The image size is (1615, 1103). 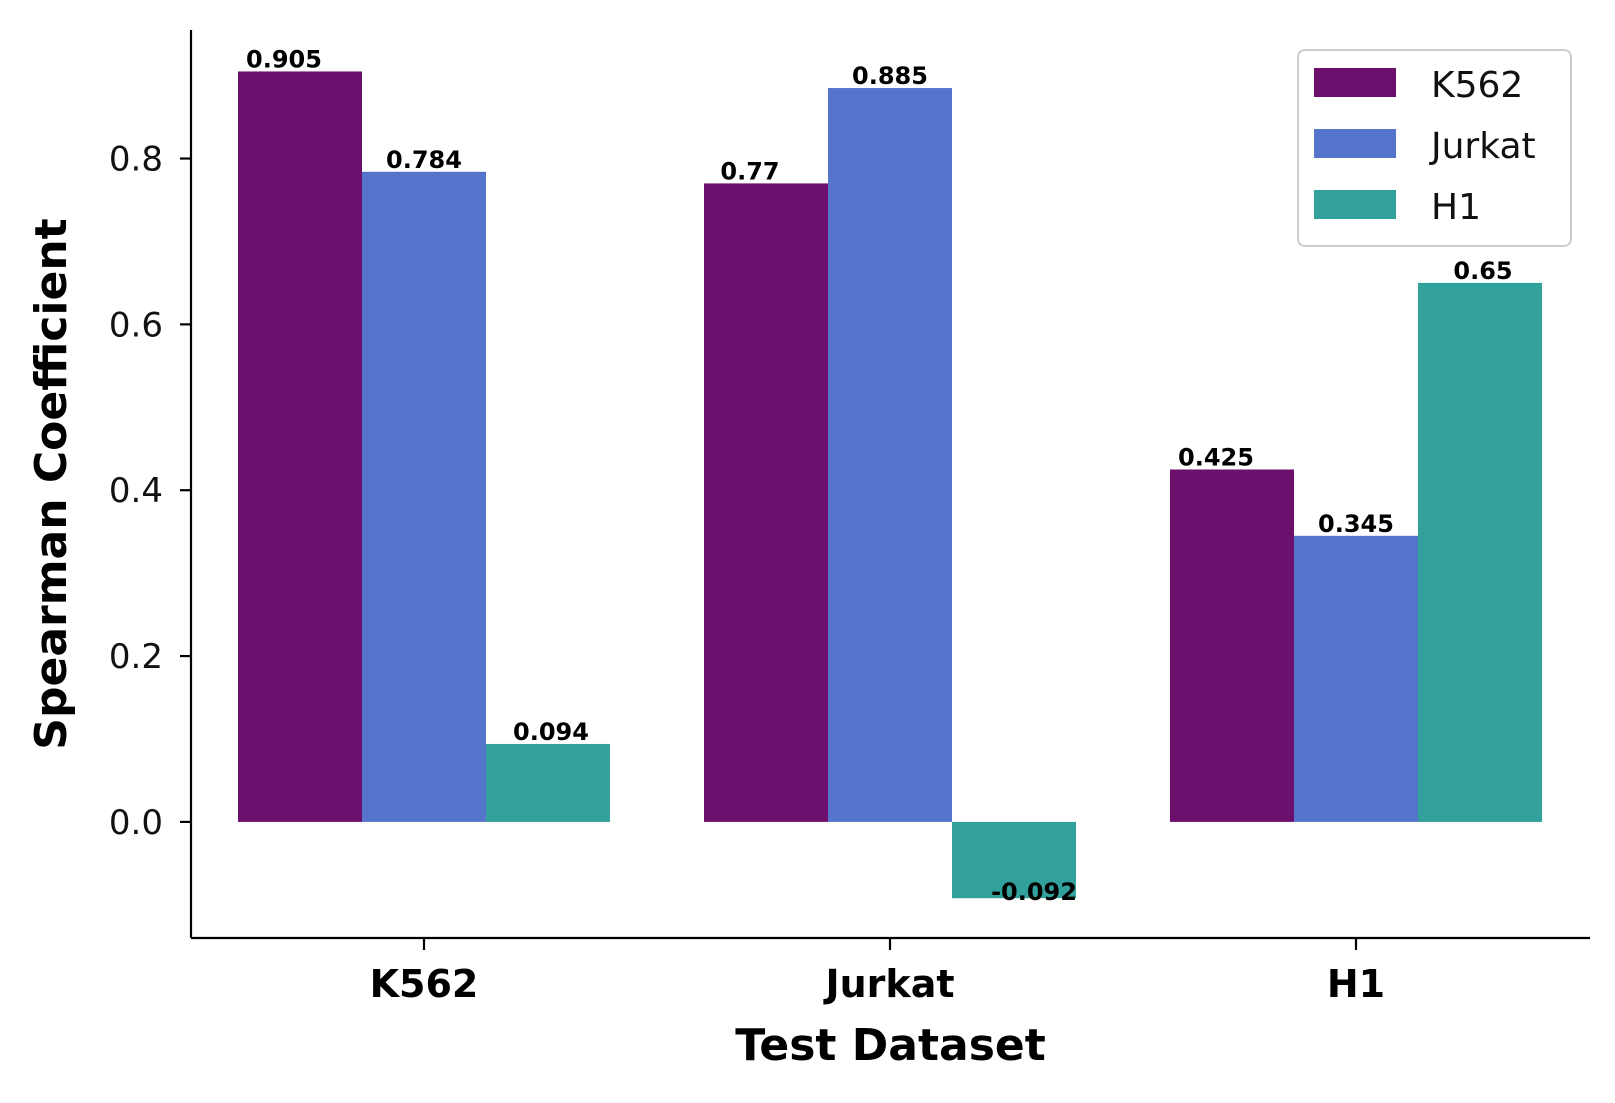 I want to click on y-tick-label: 0.0, so click(x=136, y=823).